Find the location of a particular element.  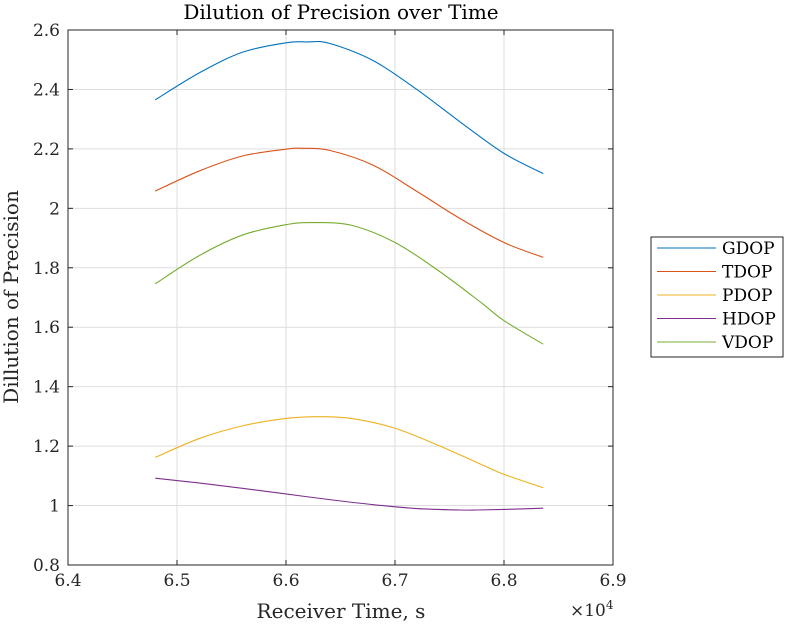

x-tick-label: 6.9 is located at coordinates (612, 581).